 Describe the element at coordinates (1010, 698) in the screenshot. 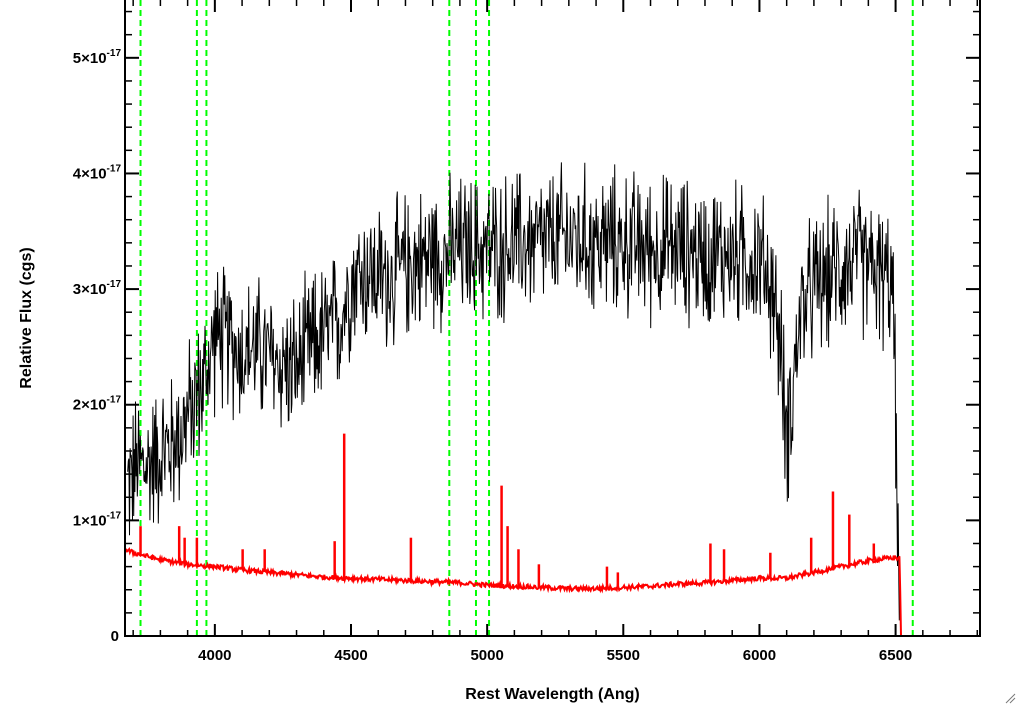

I see `resize-grip-icon` at that location.